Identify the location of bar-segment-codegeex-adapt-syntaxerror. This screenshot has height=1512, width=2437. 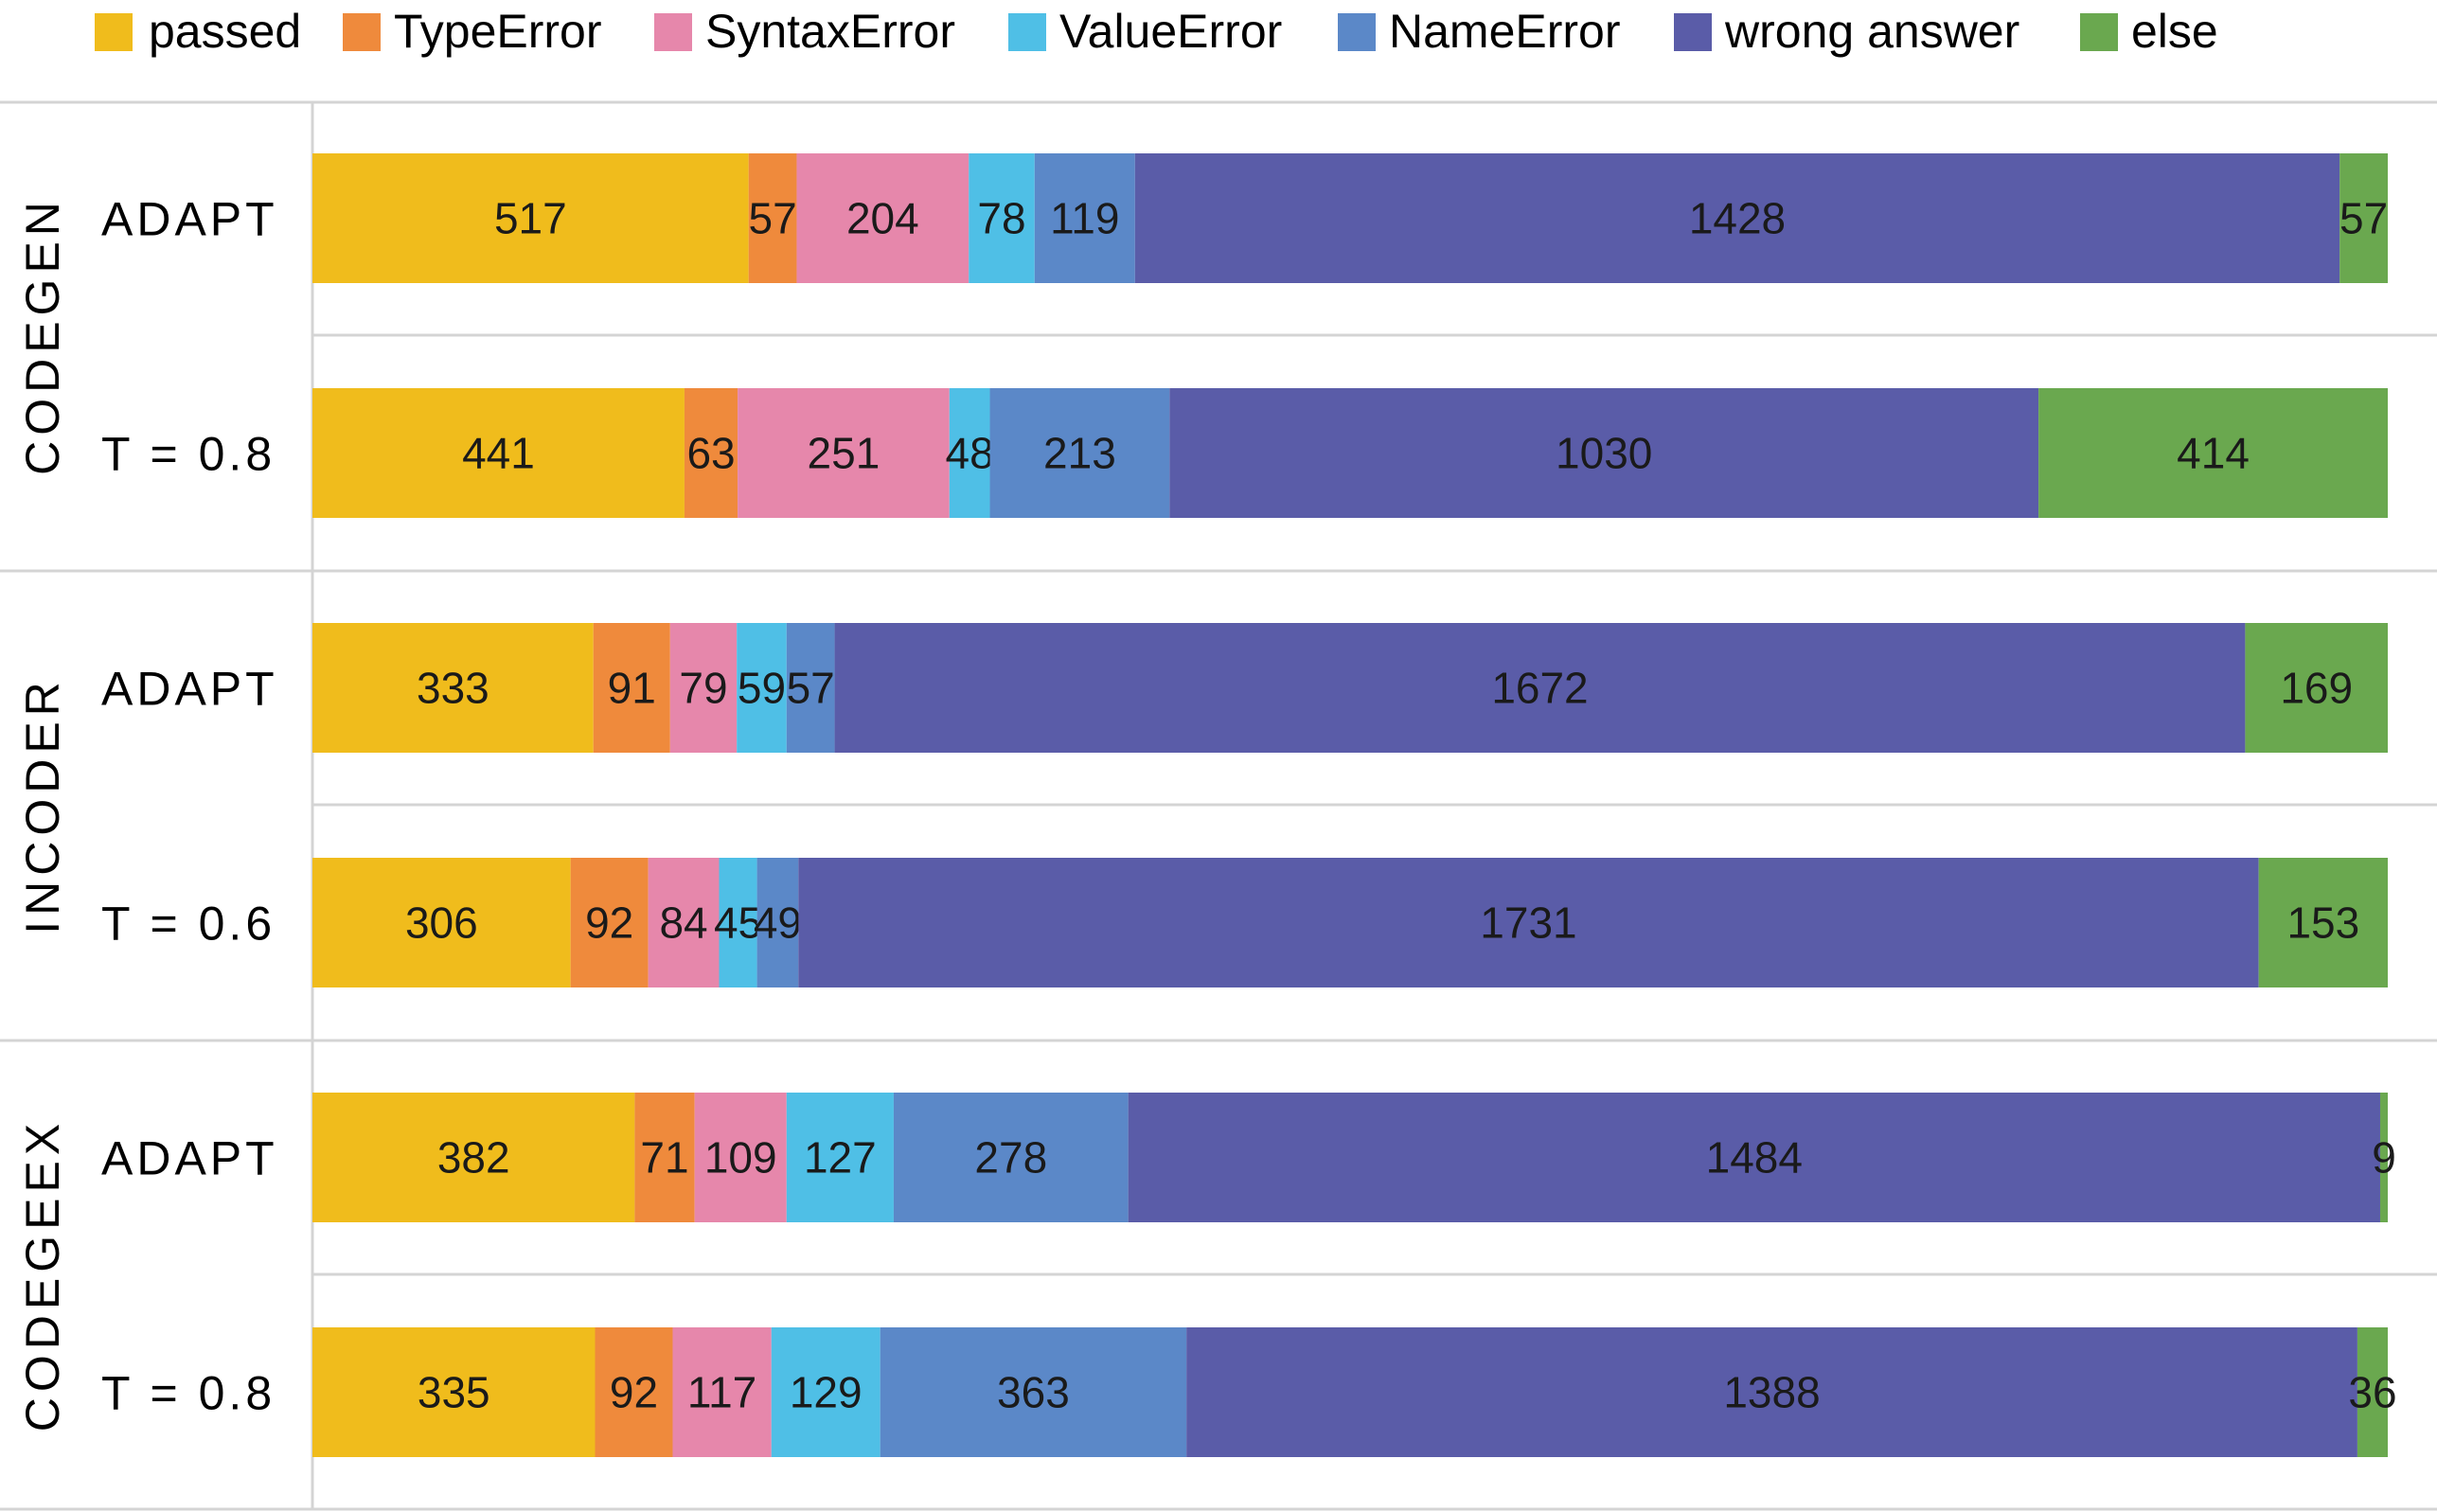
(740, 1157).